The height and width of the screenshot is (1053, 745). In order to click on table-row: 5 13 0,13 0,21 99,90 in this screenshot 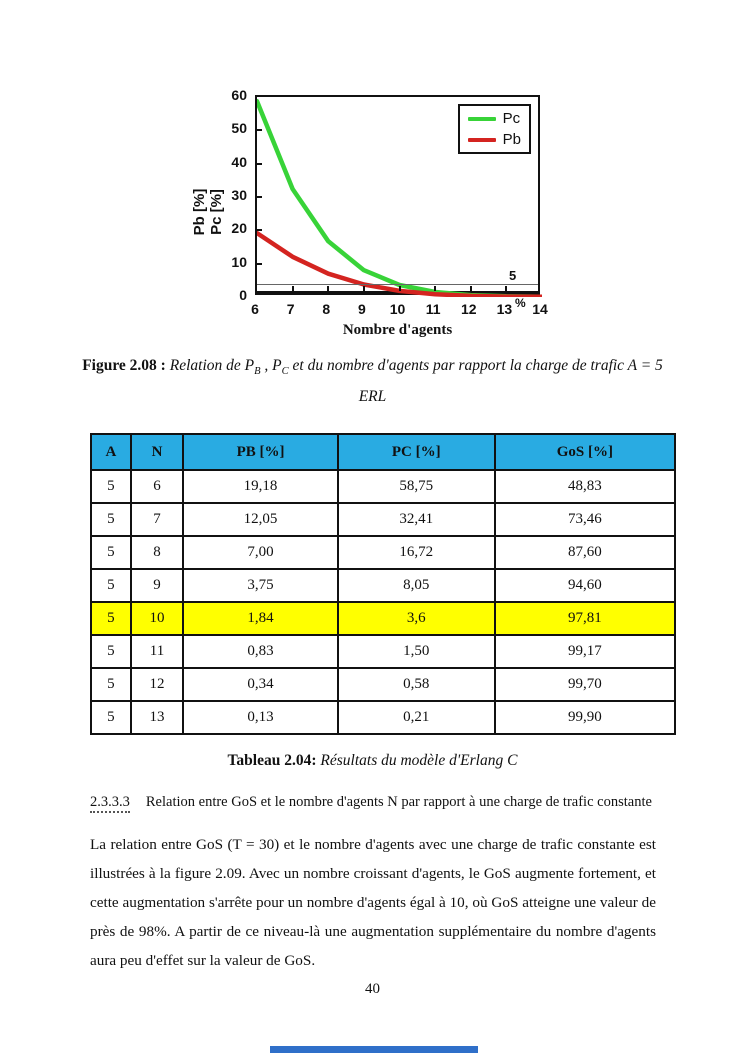, I will do `click(383, 717)`.